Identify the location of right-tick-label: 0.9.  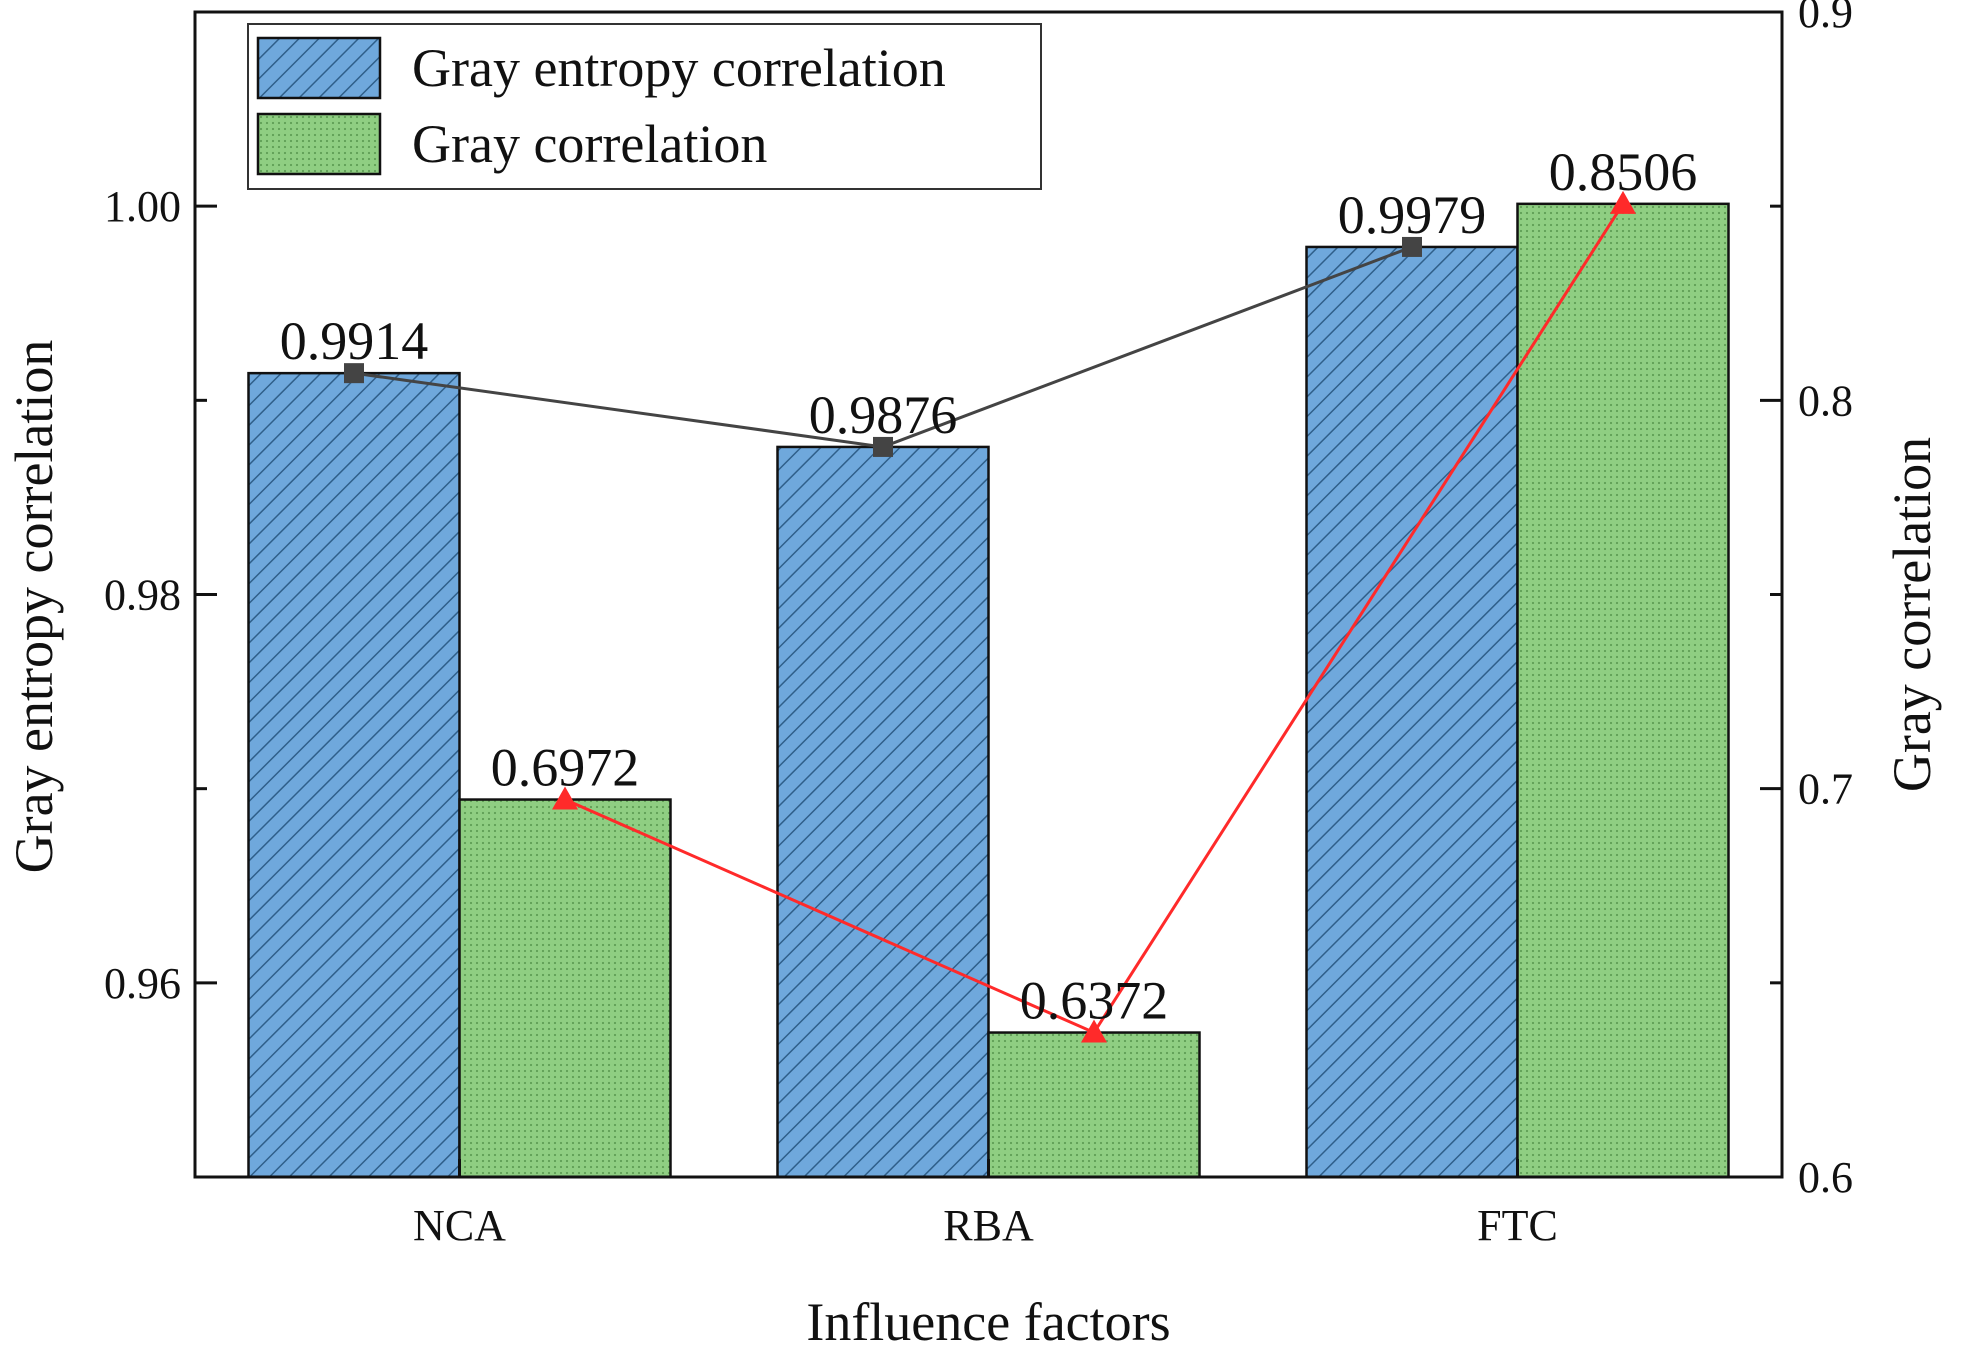
(1825, 18).